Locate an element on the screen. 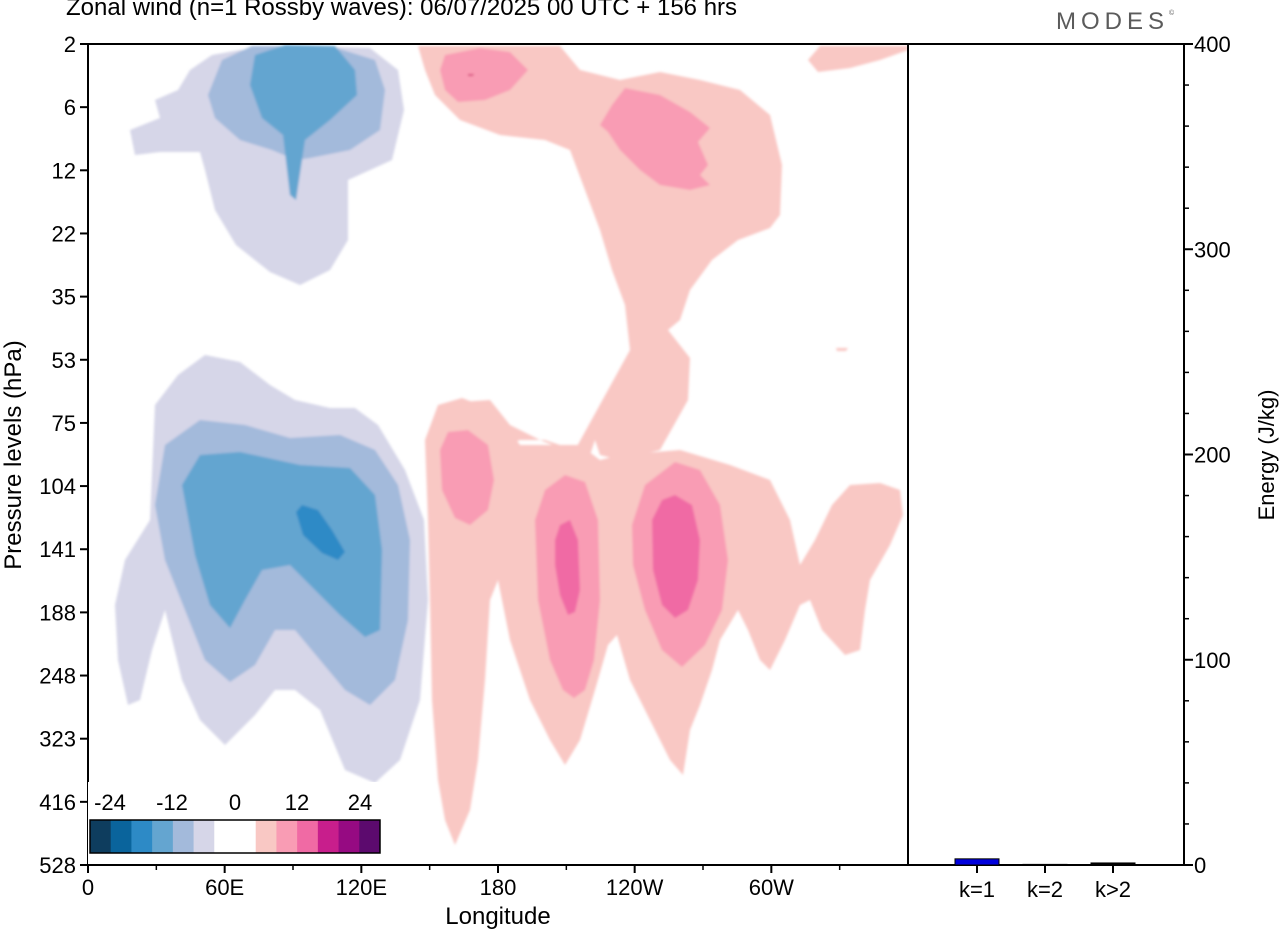 The height and width of the screenshot is (930, 1280). energy-tick-label: 200 is located at coordinates (1212, 455).